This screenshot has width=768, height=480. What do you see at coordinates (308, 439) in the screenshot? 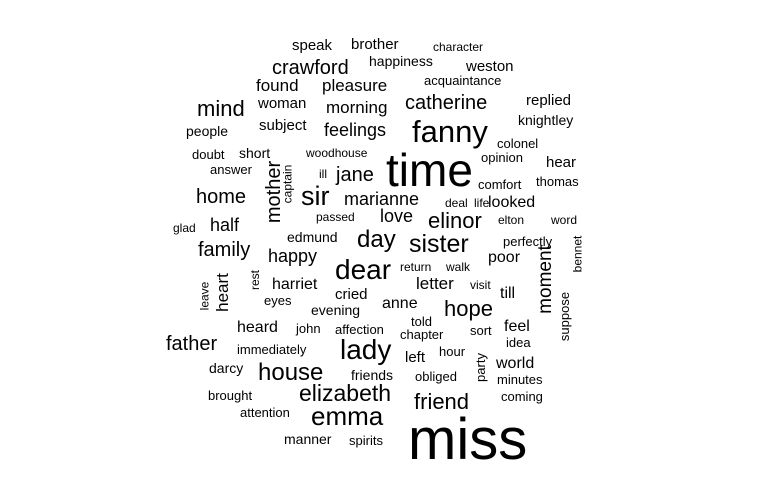
I see `word-manner: manner` at bounding box center [308, 439].